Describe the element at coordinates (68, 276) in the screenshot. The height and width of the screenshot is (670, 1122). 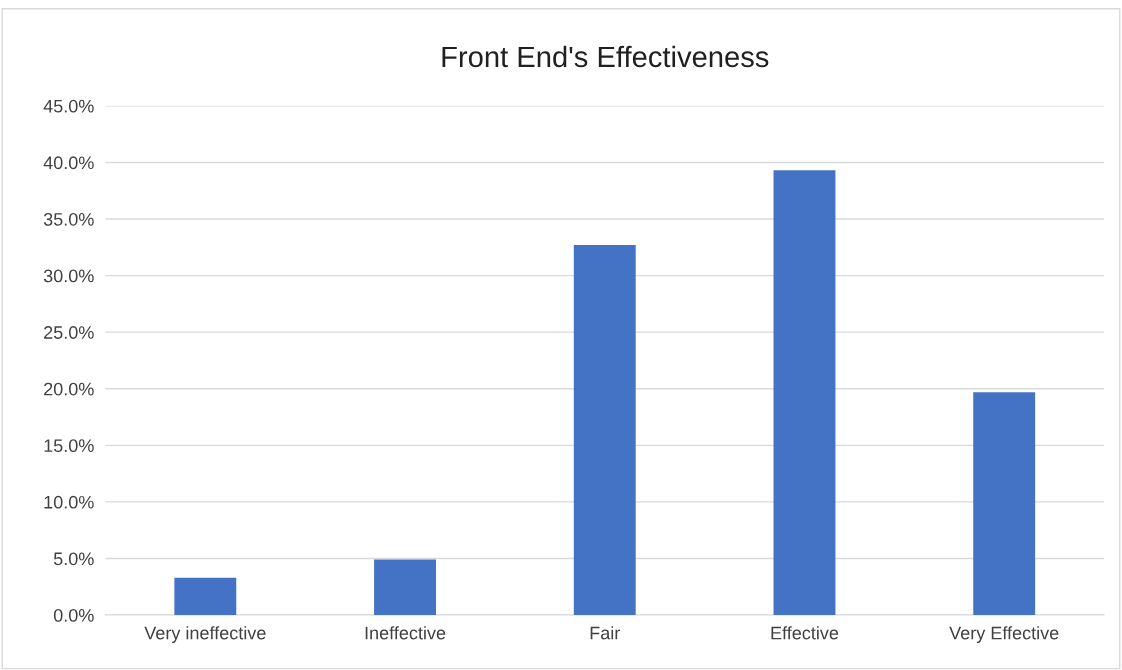
I see `y-tick-label: 30.0%` at that location.